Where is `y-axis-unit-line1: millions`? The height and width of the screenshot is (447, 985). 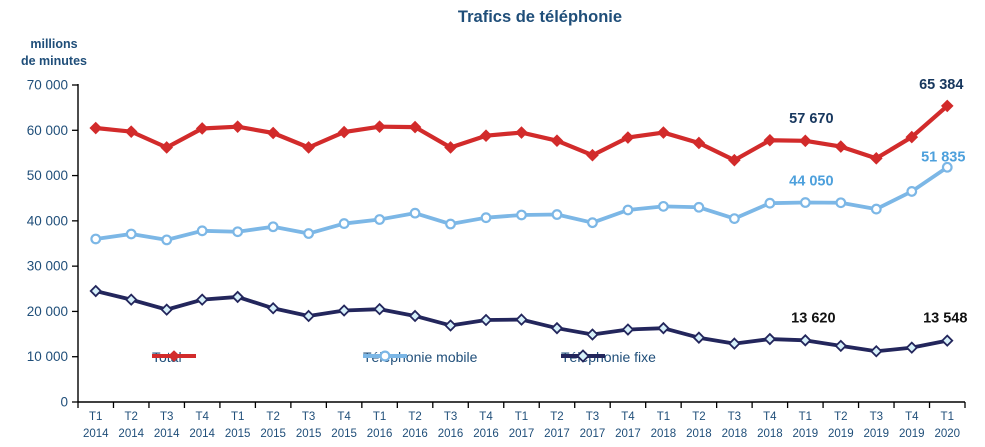
y-axis-unit-line1: millions is located at coordinates (54, 44).